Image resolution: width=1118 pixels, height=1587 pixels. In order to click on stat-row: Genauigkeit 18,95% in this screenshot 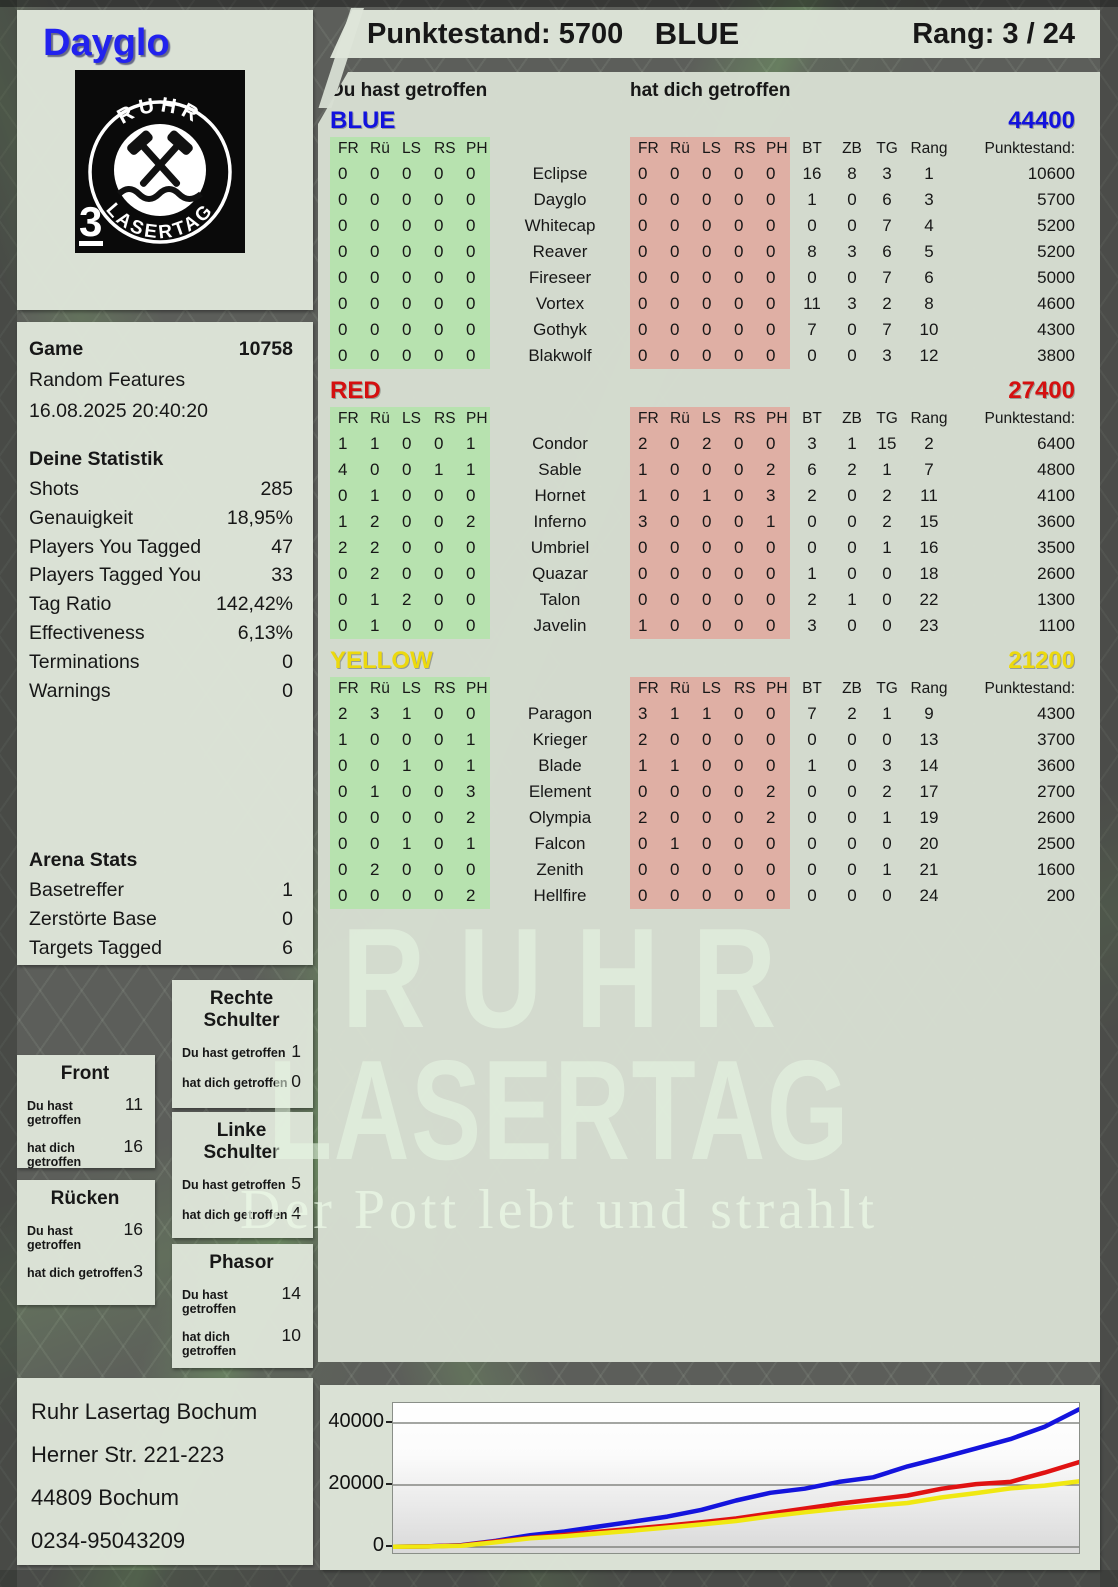, I will do `click(161, 518)`.